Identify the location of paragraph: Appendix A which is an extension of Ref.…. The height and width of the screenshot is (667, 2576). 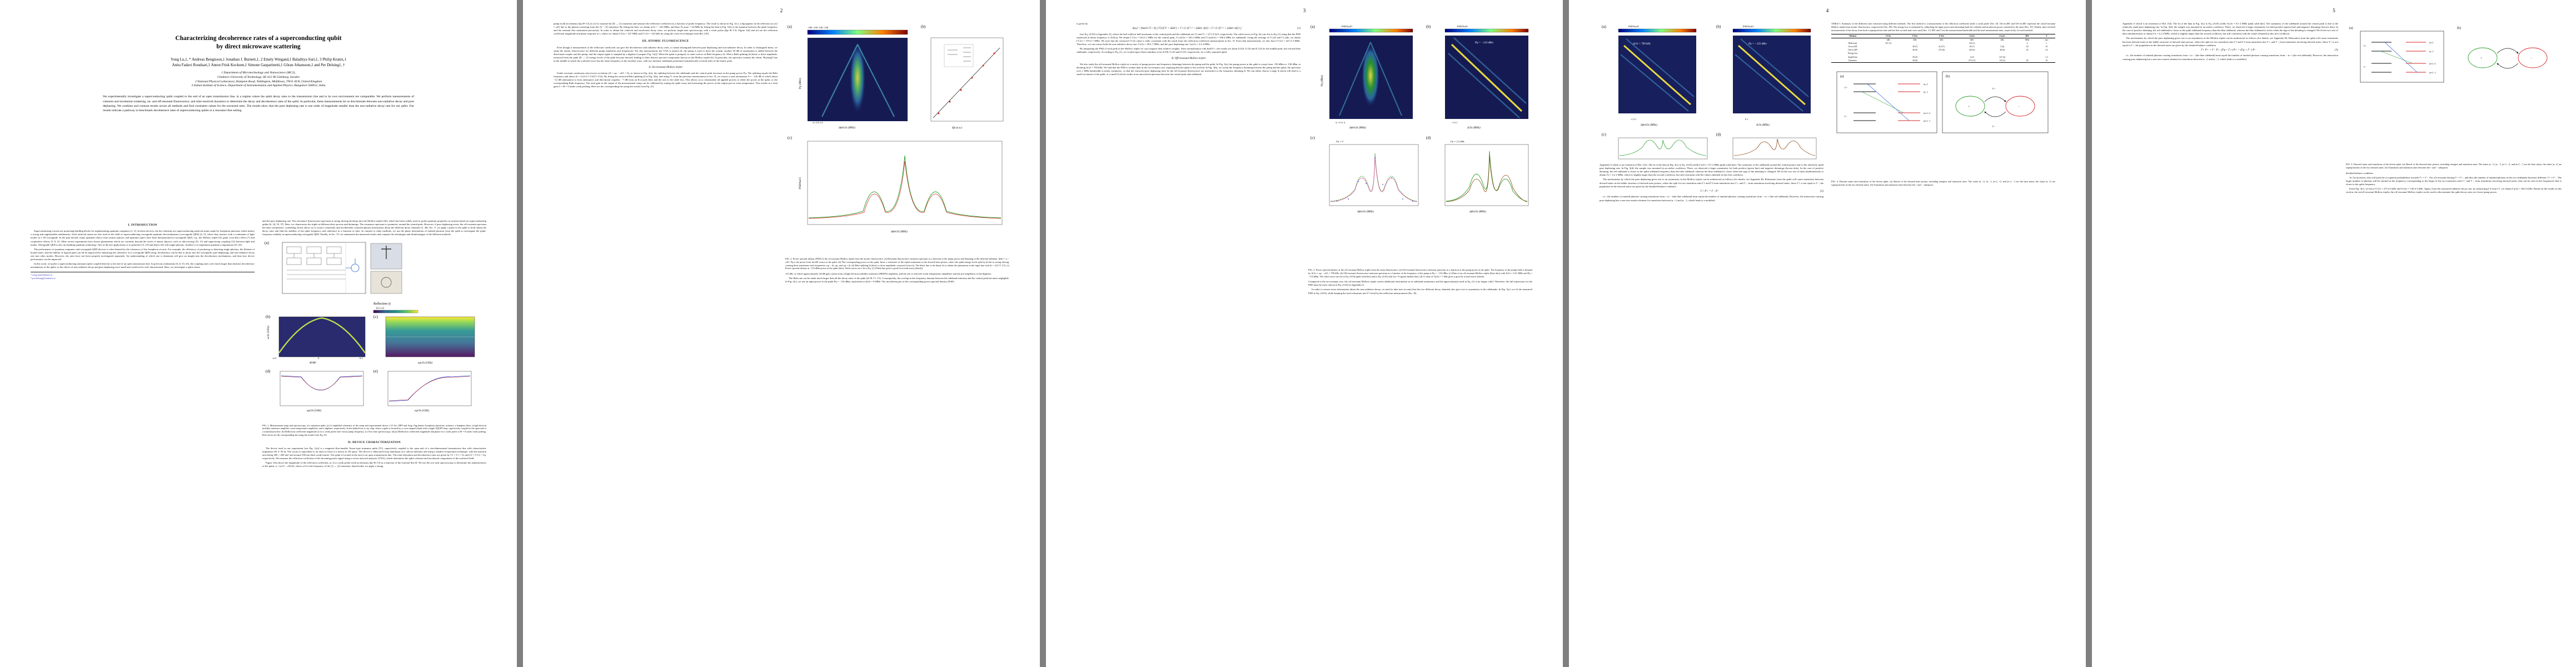
(1712, 170).